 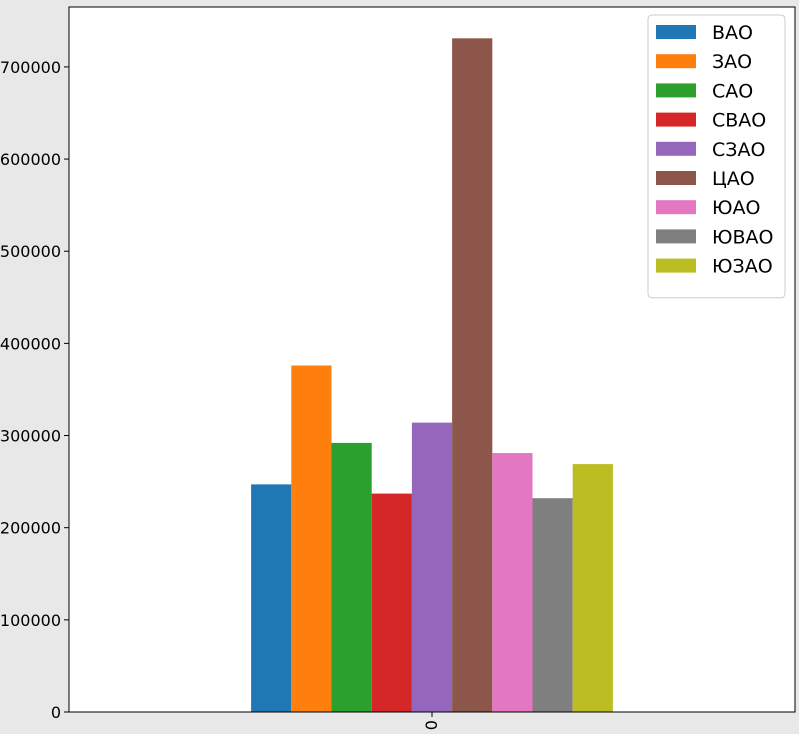 I want to click on legend: ВАО ЗАО САО СВАО СЗАО ЦАО ЮАО ЮВАО ЮЗАО, so click(x=716, y=156).